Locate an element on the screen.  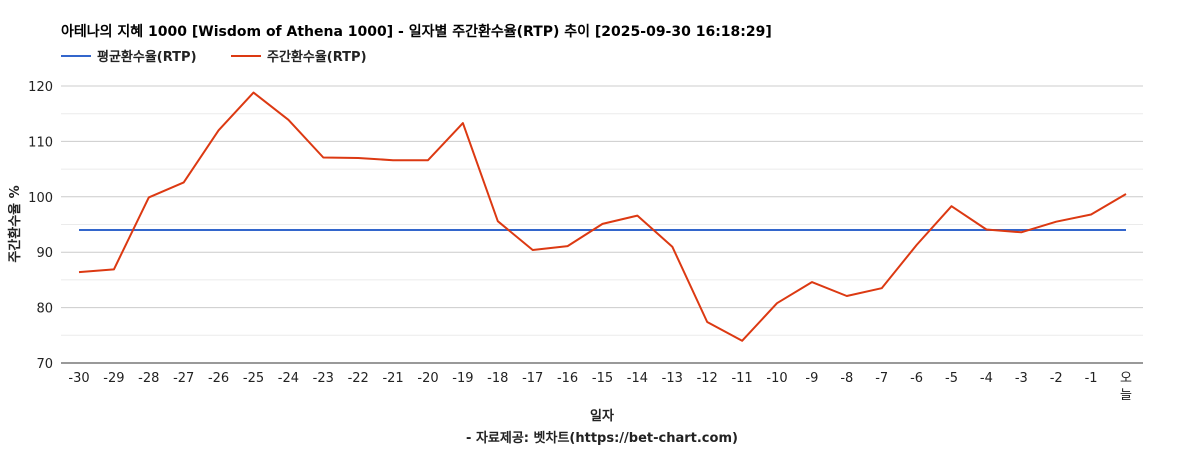
x-tick-label: -1 is located at coordinates (1091, 378).